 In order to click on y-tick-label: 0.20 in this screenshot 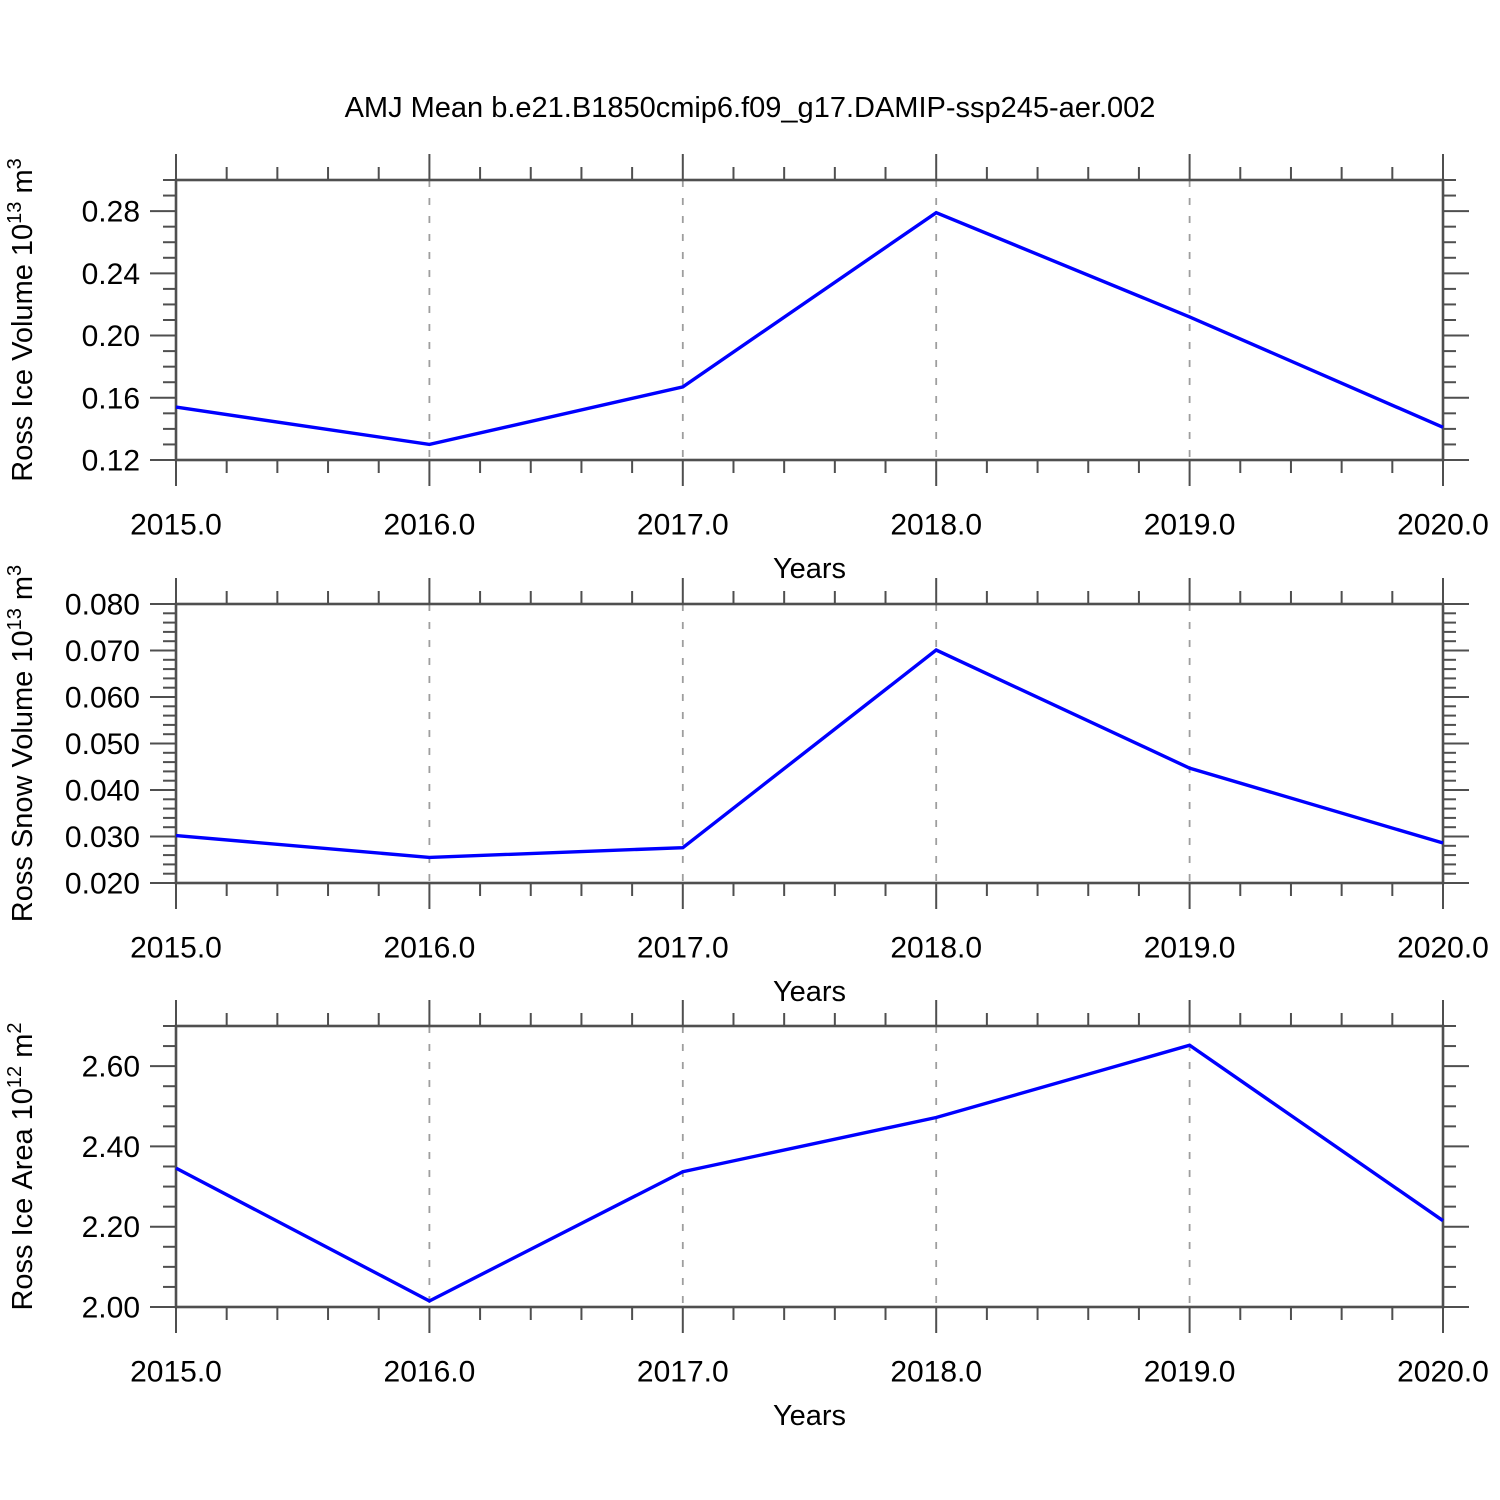, I will do `click(111, 336)`.